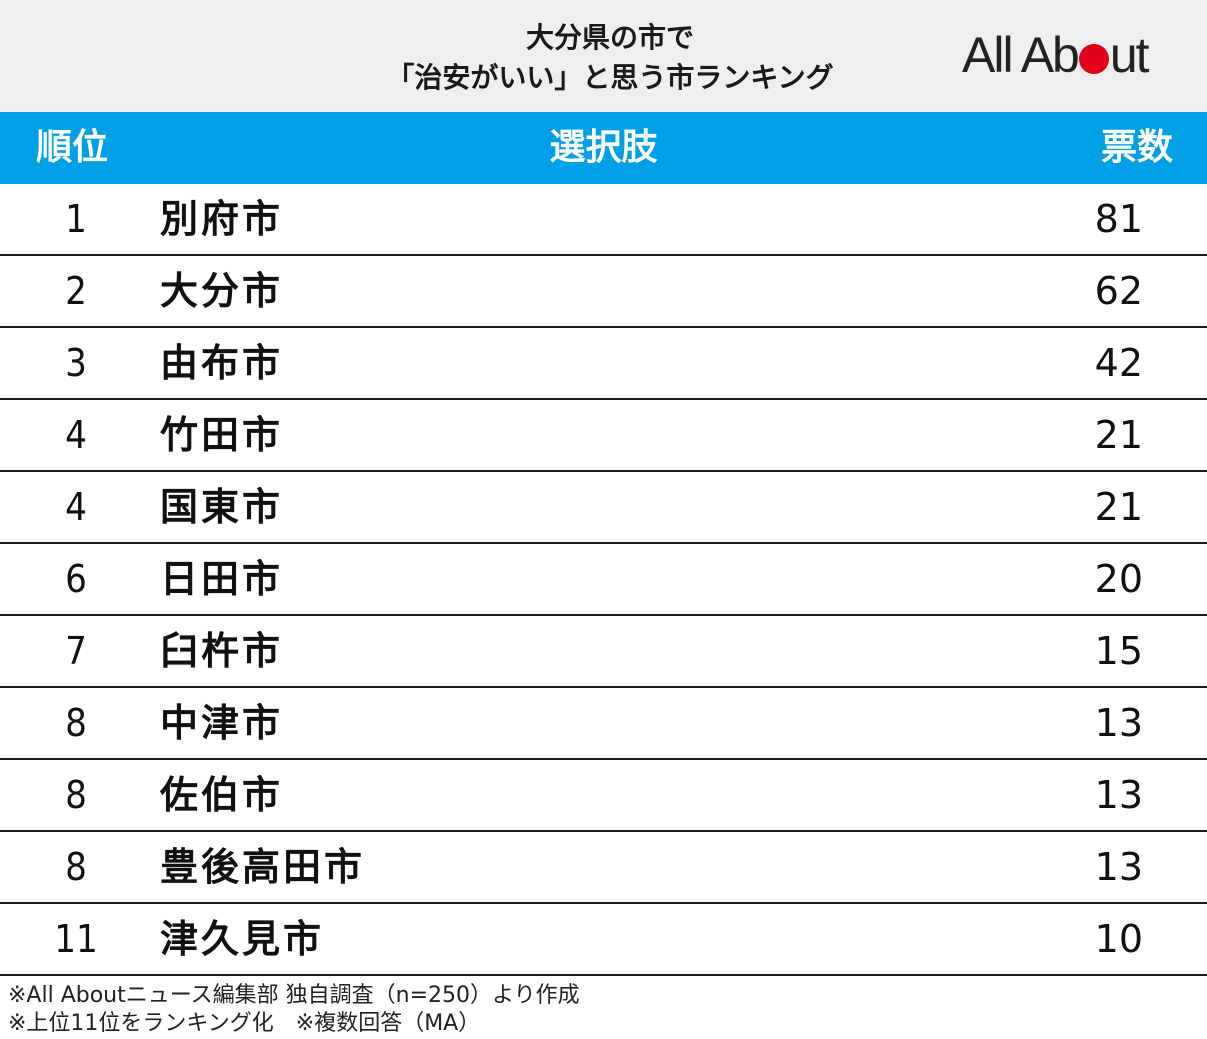 The height and width of the screenshot is (1039, 1207). Describe the element at coordinates (1136, 147) in the screenshot. I see `header-votes: 票数` at that location.